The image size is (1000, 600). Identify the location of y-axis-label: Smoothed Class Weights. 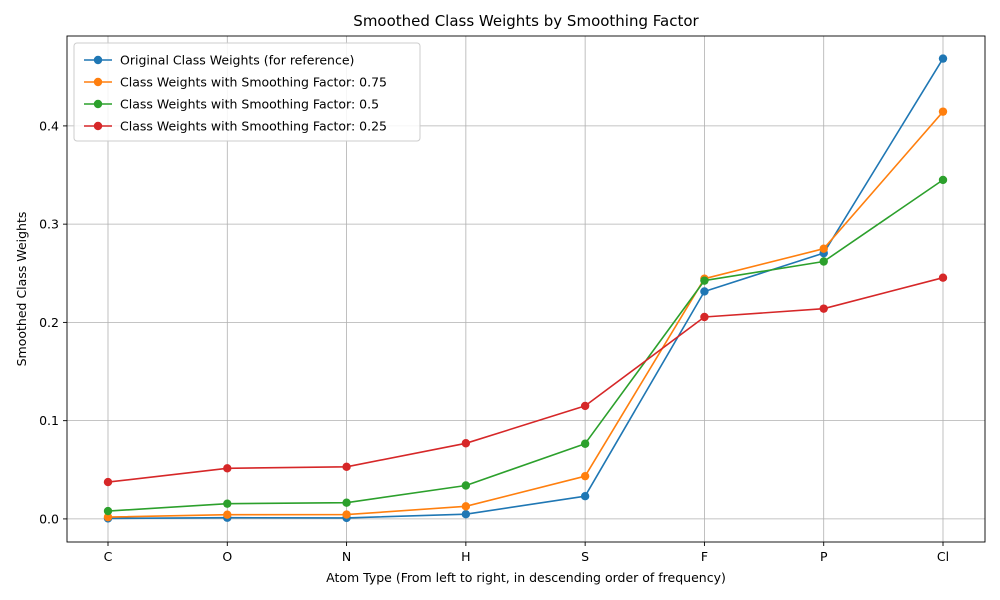
(21, 289).